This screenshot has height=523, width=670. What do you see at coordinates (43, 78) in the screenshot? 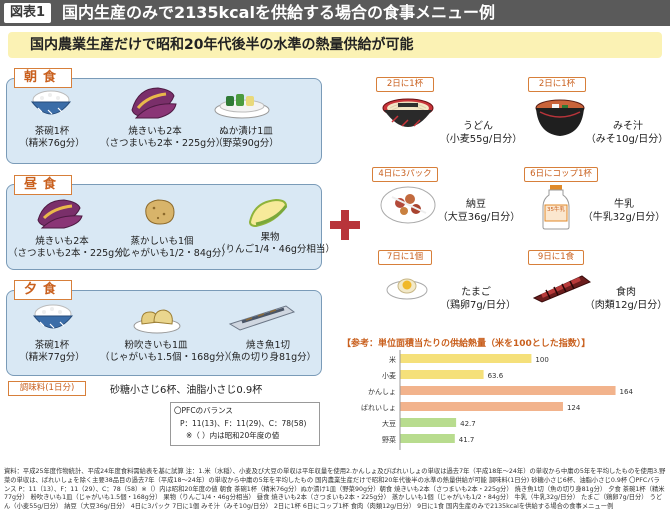
I see `breakfast-label: 朝食` at bounding box center [43, 78].